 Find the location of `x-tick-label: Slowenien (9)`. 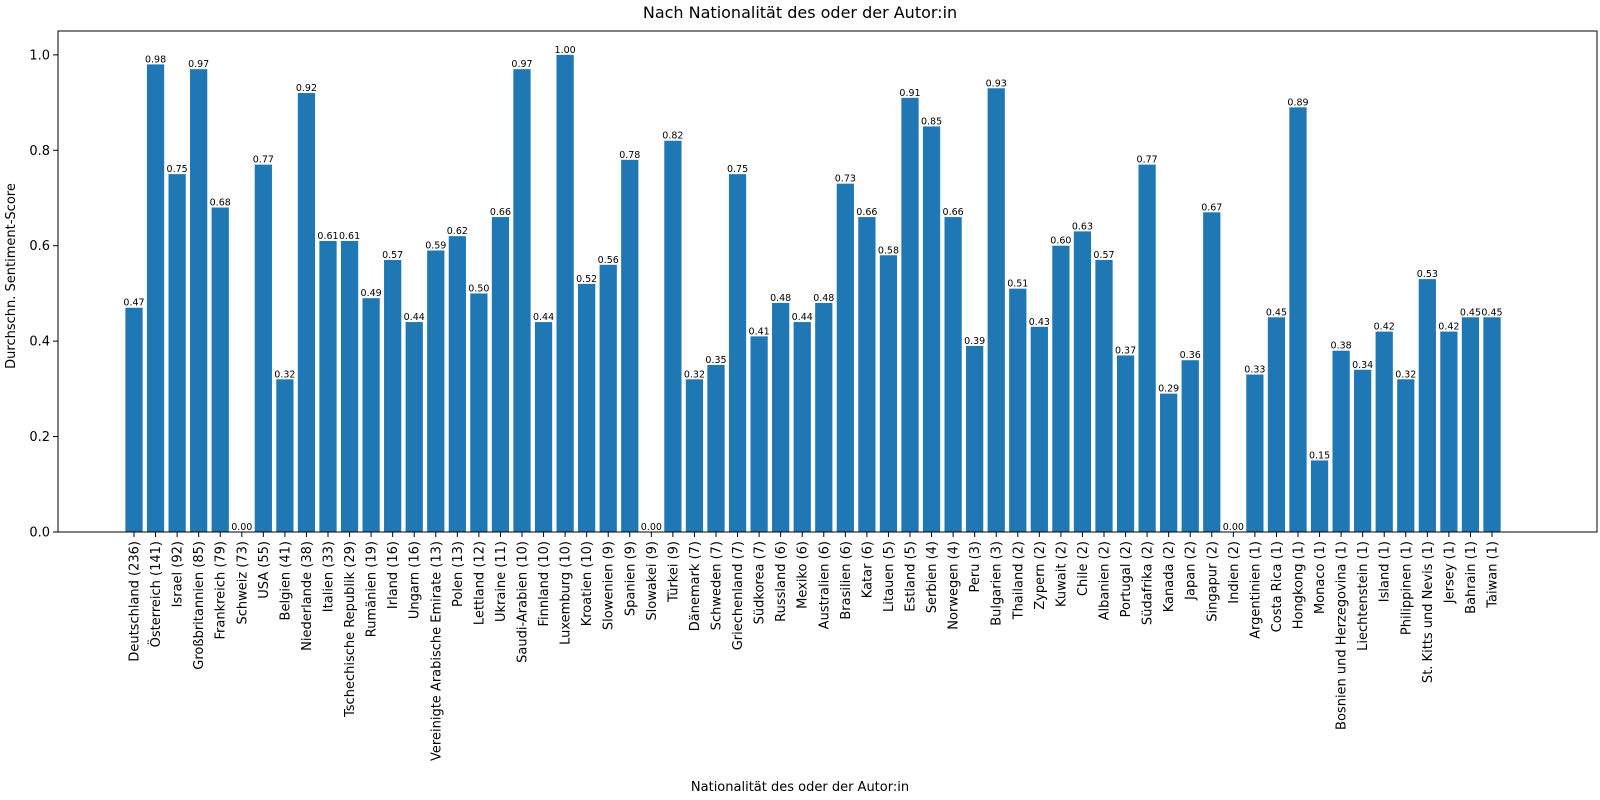

x-tick-label: Slowenien (9) is located at coordinates (609, 585).